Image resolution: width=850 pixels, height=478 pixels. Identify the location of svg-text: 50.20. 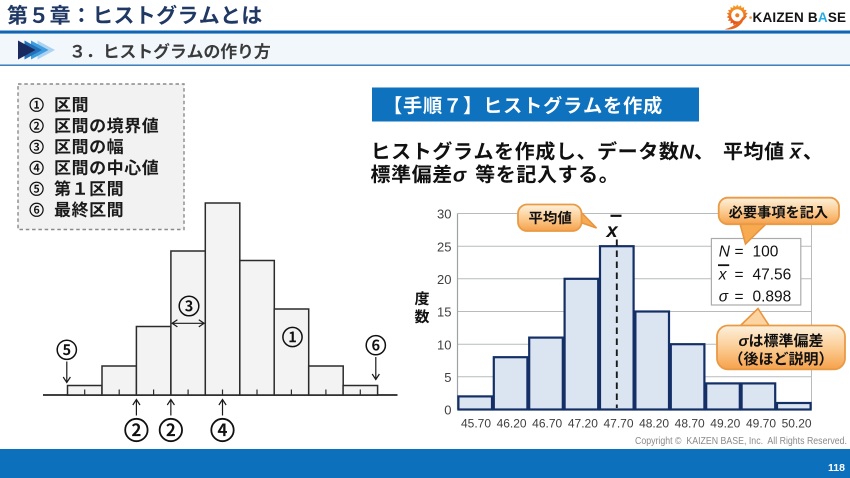
(797, 424).